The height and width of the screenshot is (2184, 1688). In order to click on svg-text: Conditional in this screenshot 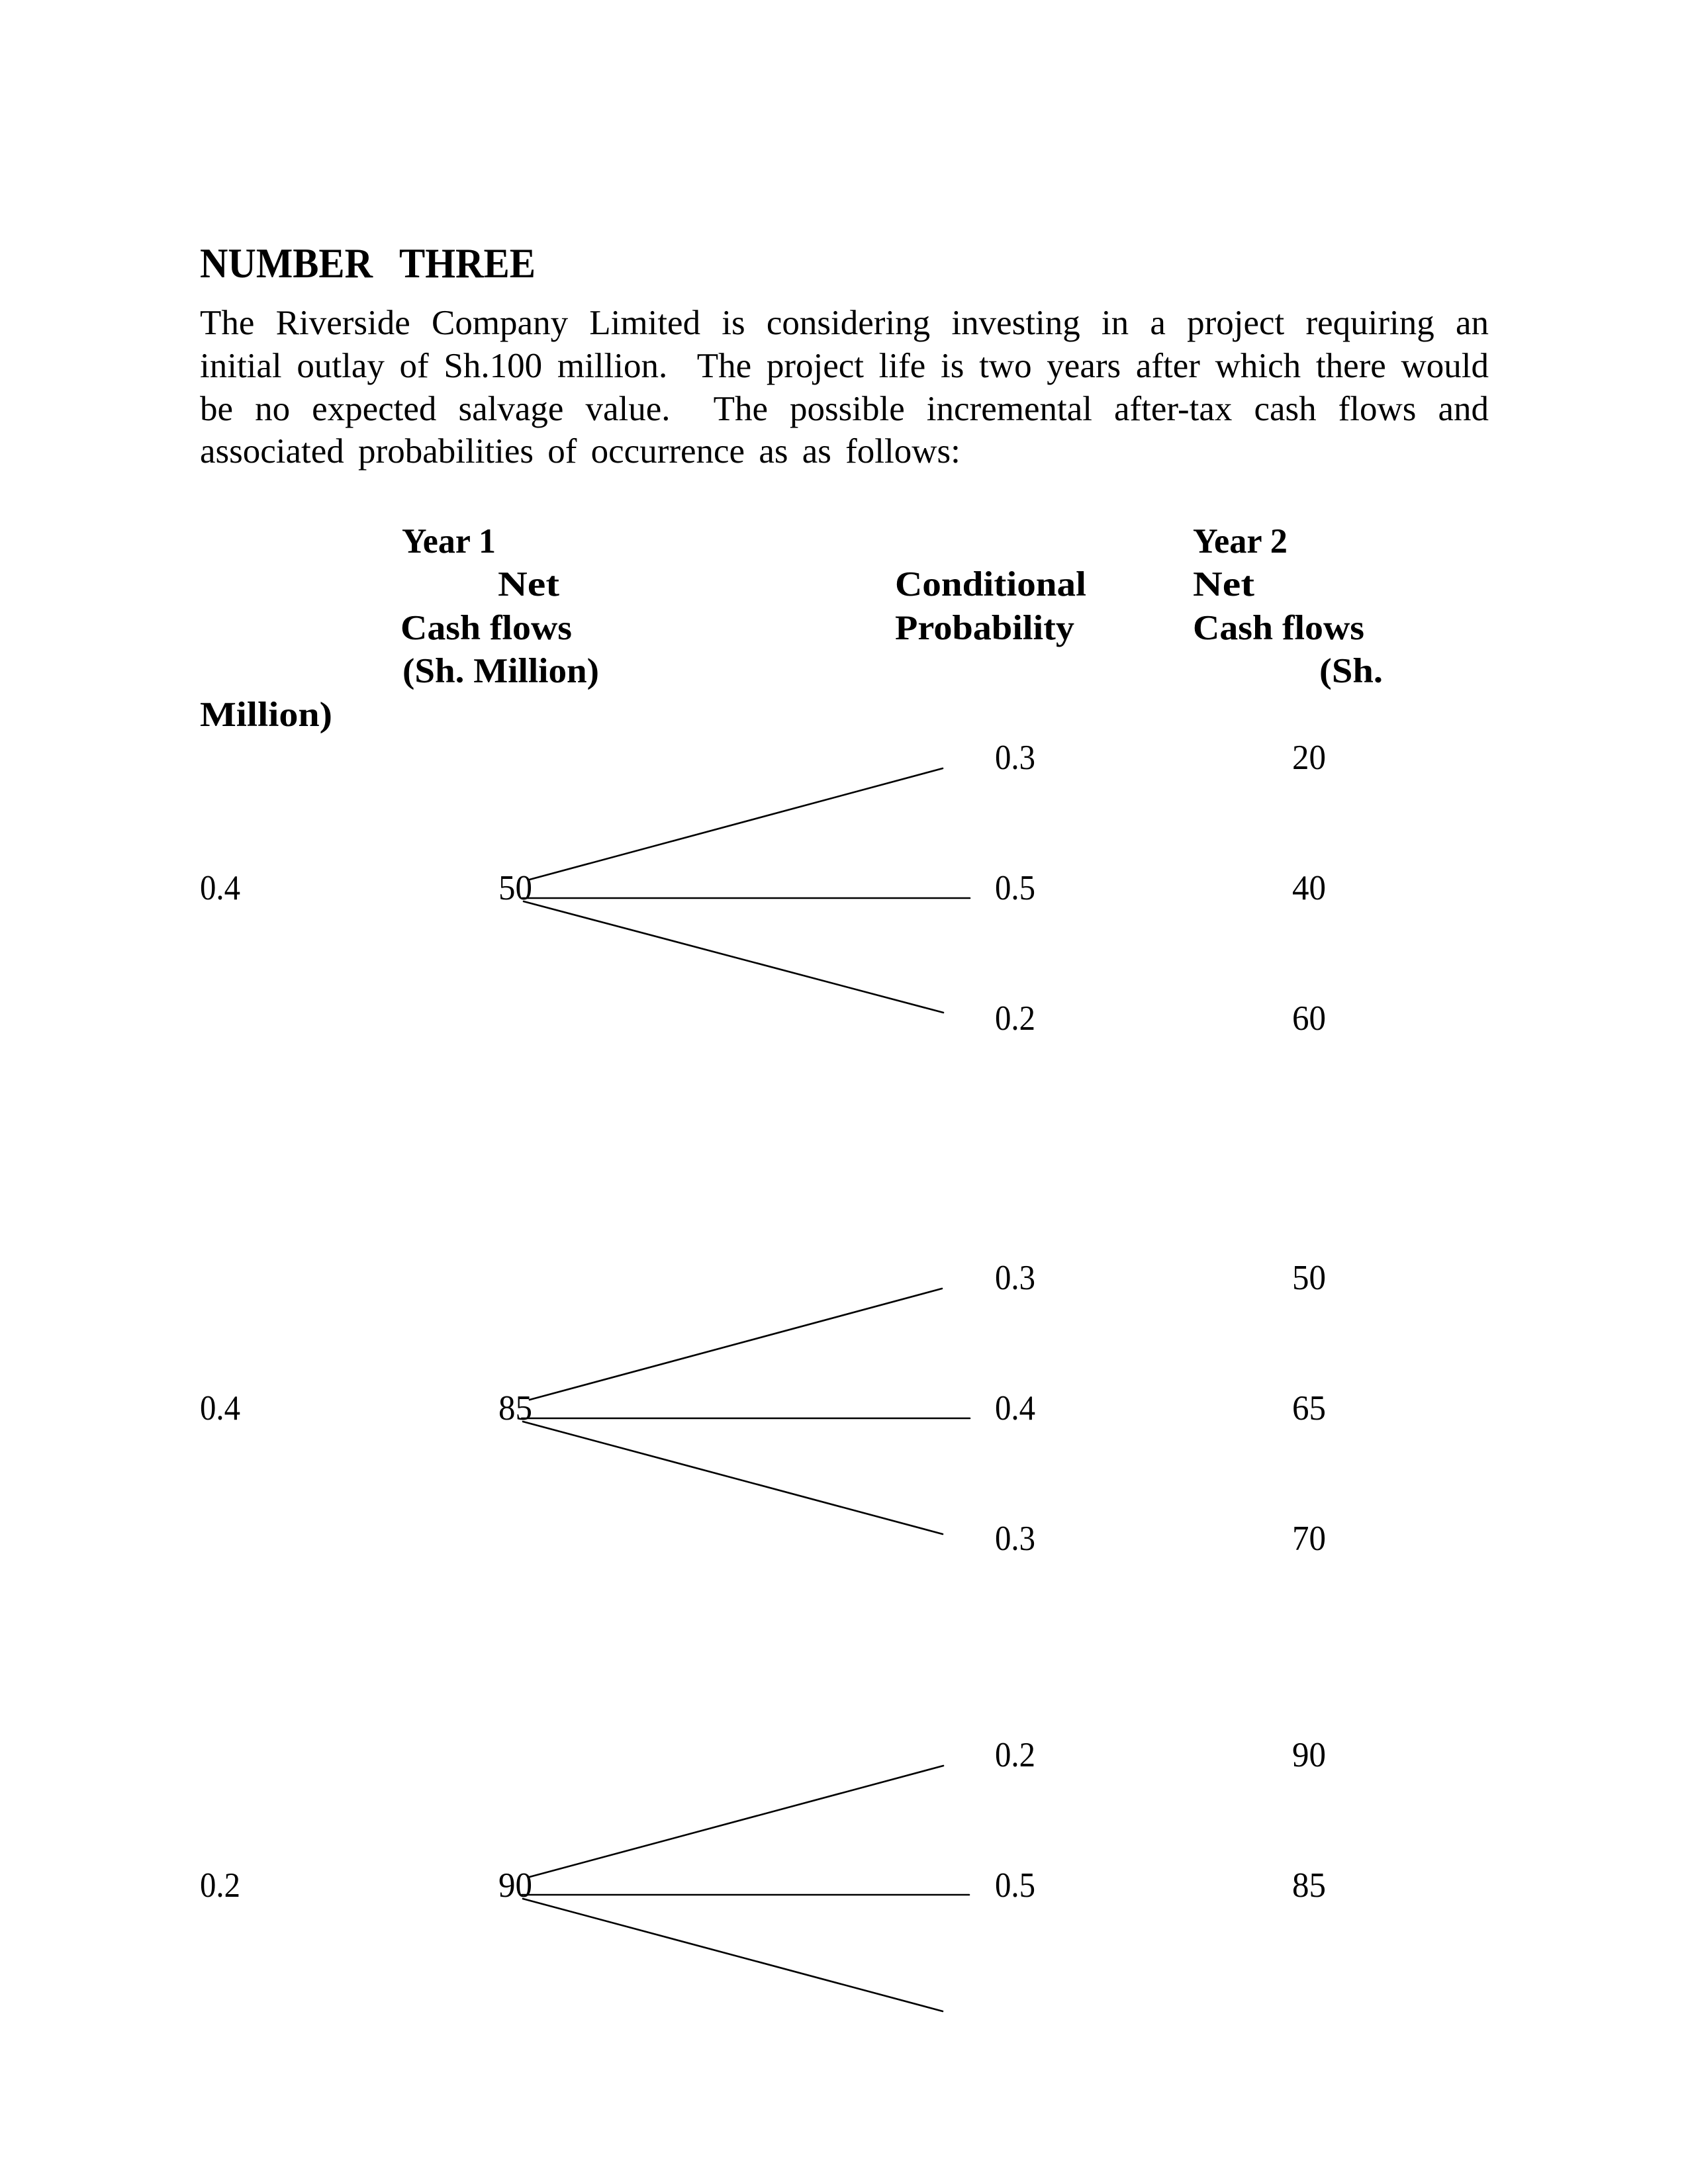, I will do `click(990, 584)`.